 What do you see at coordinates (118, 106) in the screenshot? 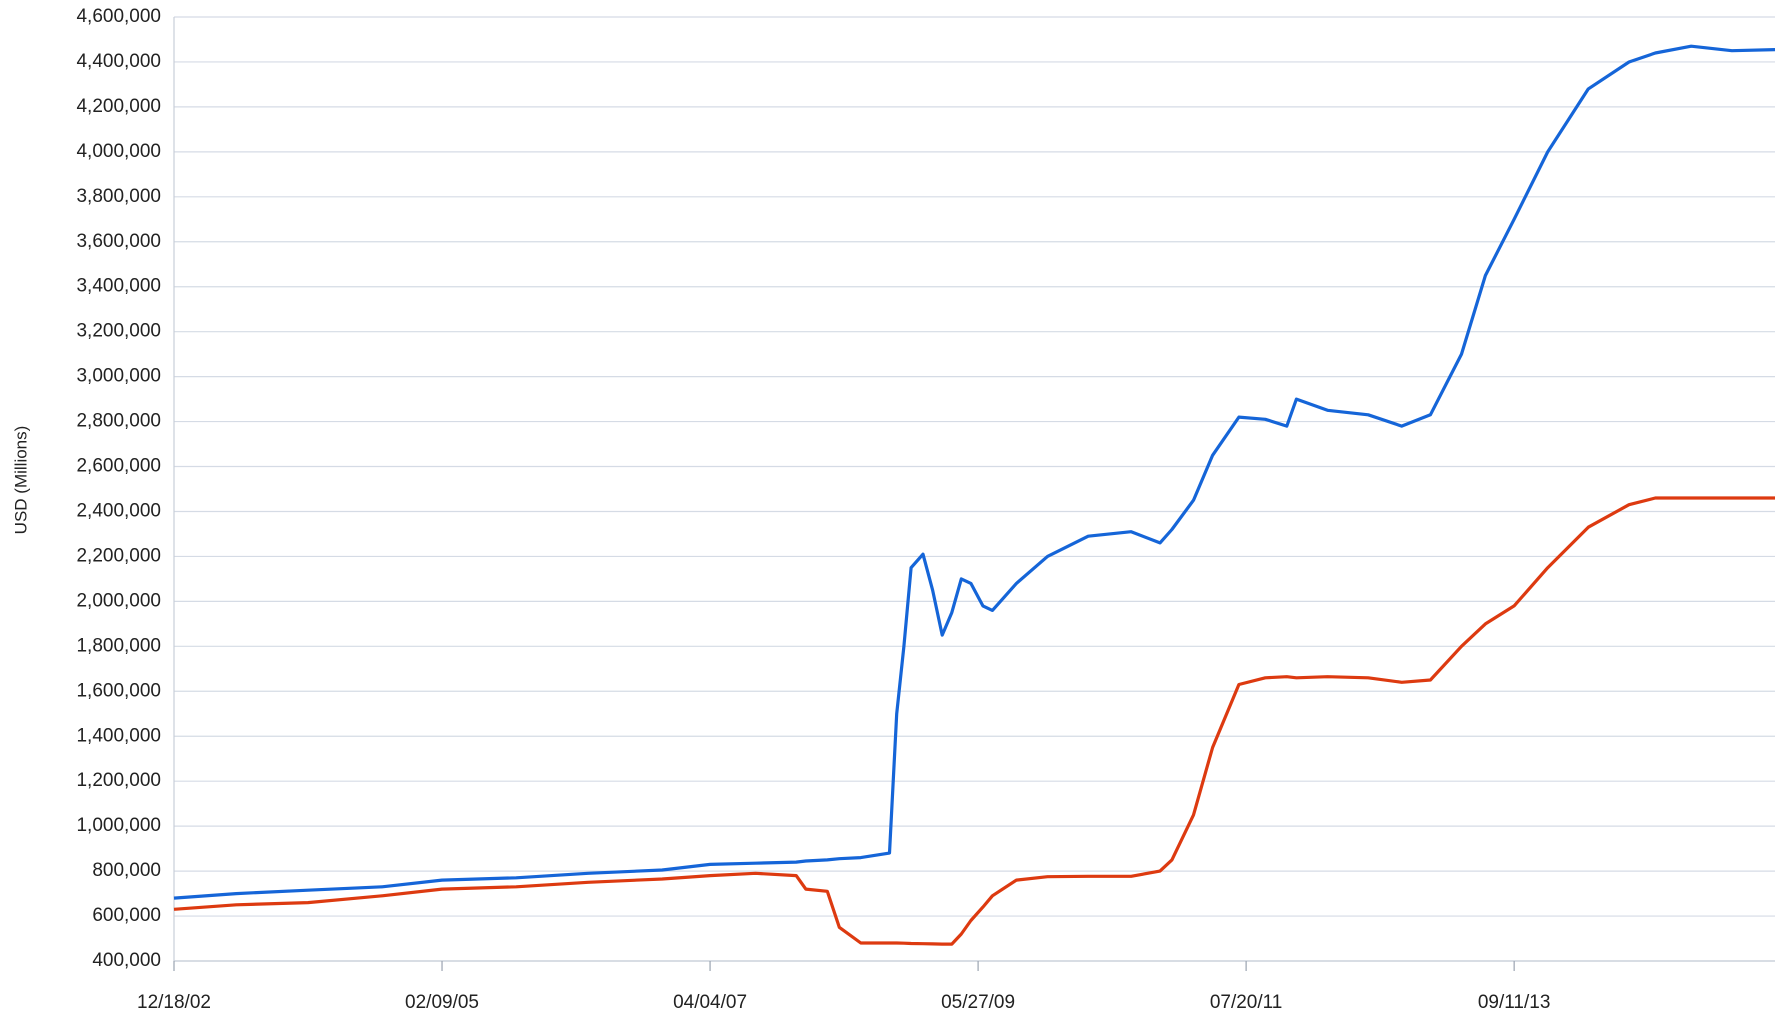
I see `y-tick-label: 4,200,000` at bounding box center [118, 106].